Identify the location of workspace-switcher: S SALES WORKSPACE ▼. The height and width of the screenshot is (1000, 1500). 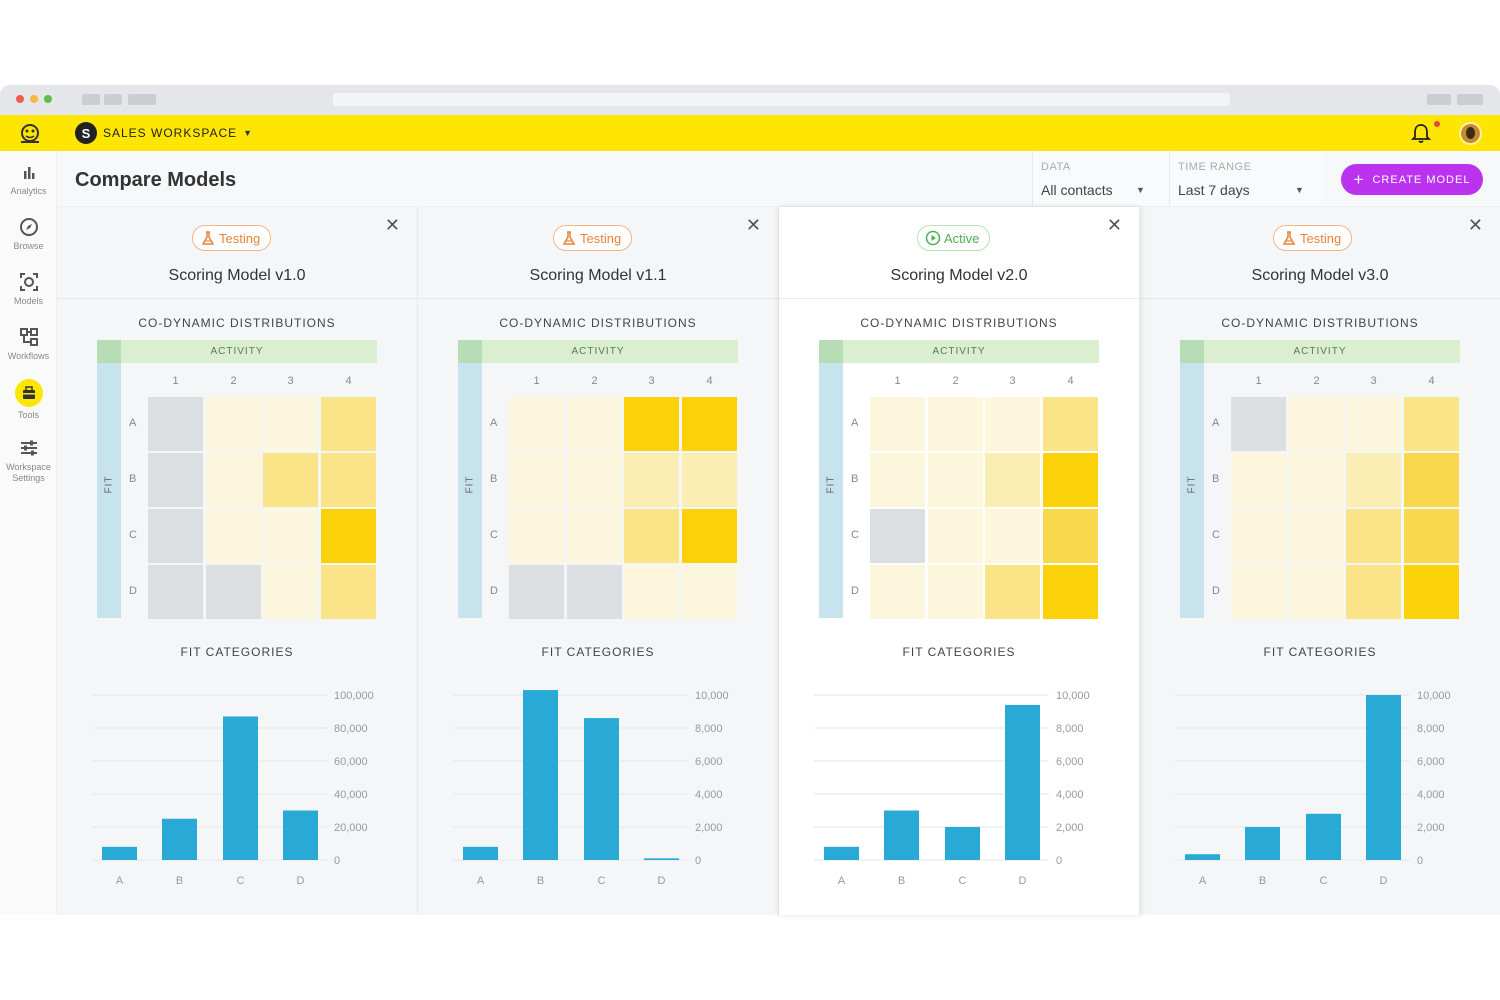
(163, 133).